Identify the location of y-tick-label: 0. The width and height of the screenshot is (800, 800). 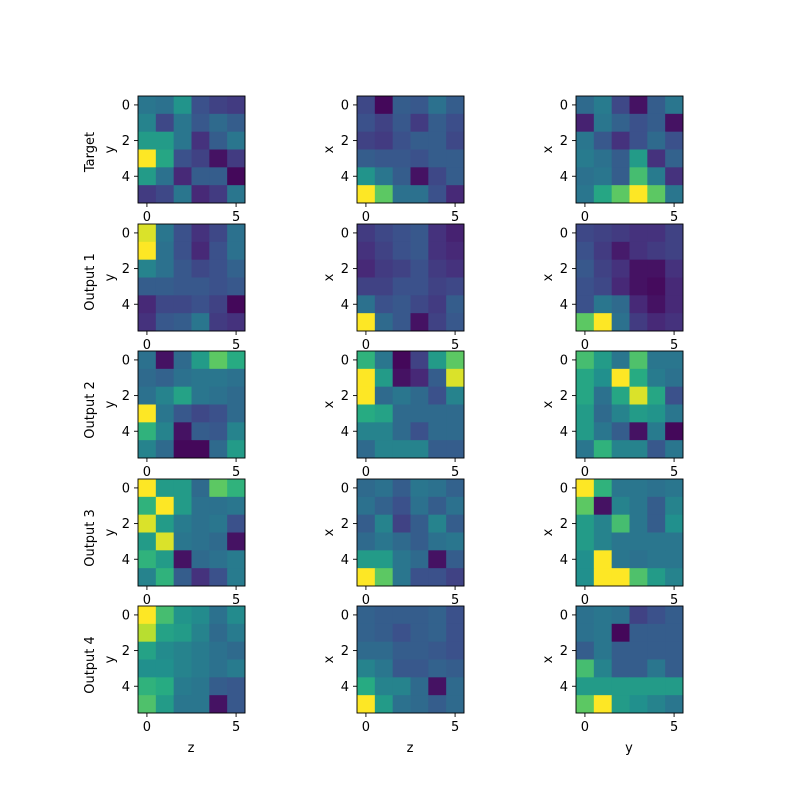
(126, 615).